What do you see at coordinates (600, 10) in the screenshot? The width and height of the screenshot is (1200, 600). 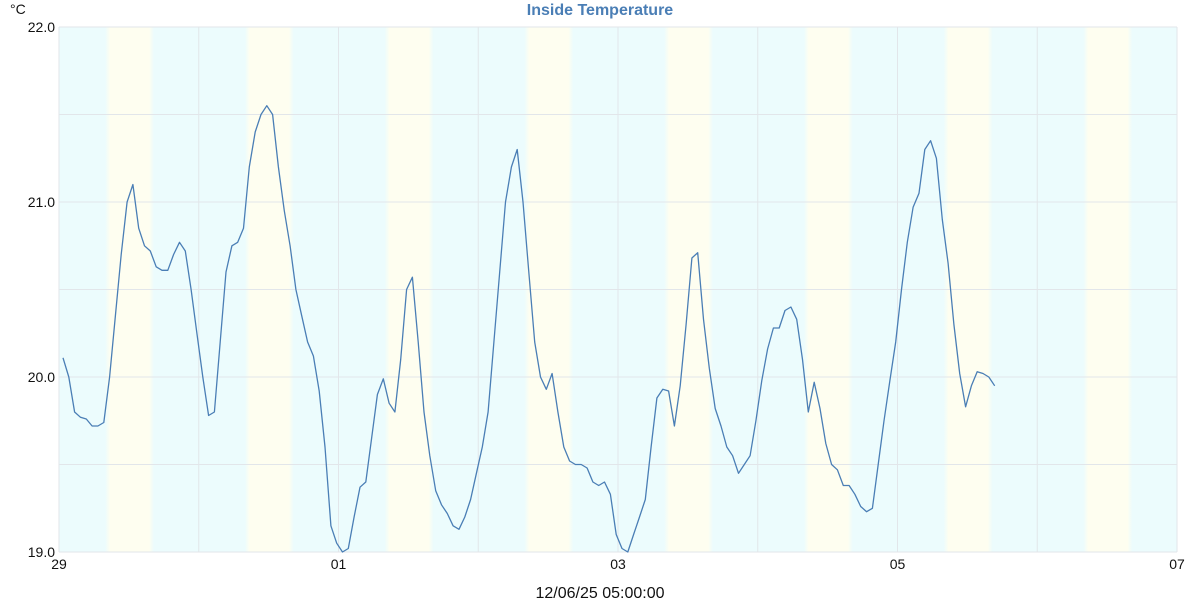 I see `chart-title: Inside Temperature` at bounding box center [600, 10].